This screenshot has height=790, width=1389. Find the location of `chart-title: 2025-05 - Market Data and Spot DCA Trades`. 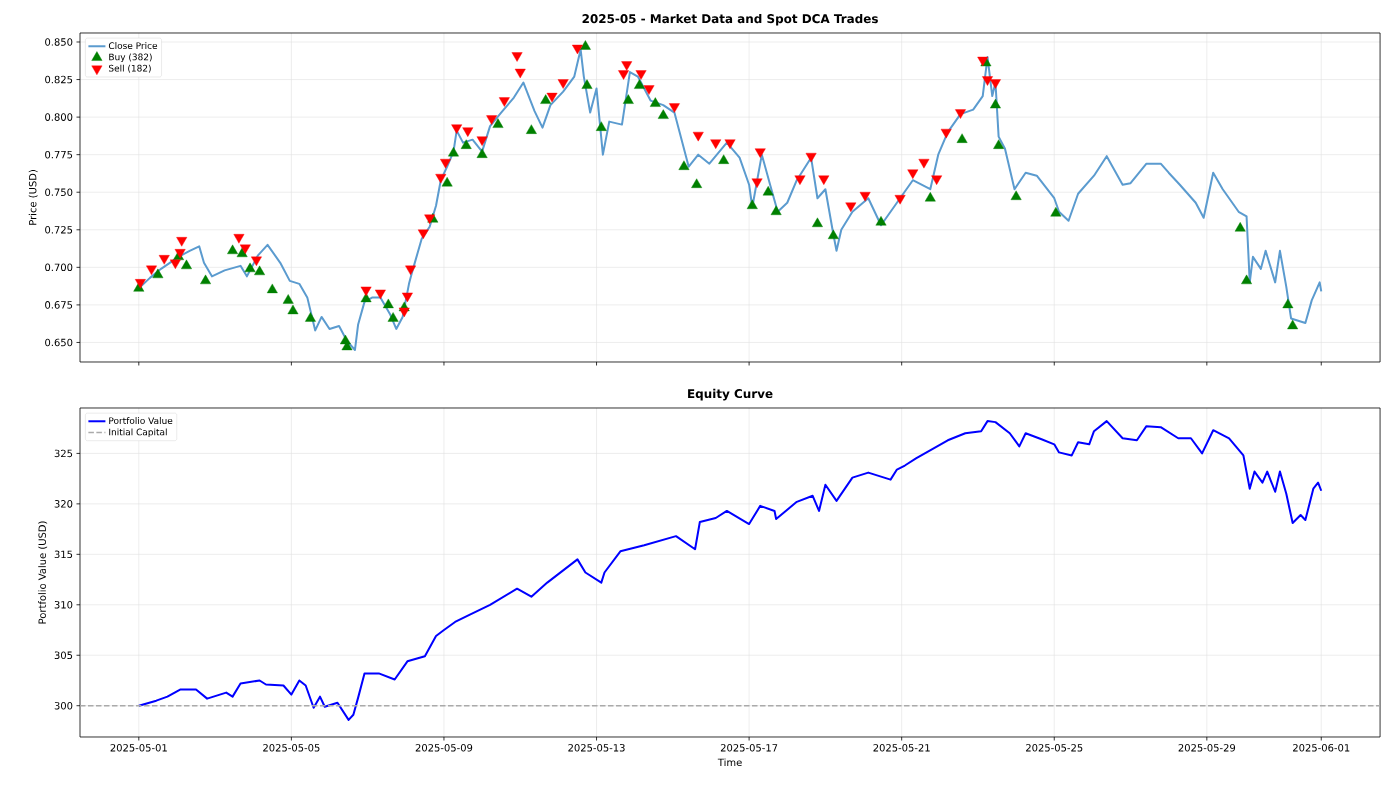

chart-title: 2025-05 - Market Data and Spot DCA Trades is located at coordinates (730, 19).